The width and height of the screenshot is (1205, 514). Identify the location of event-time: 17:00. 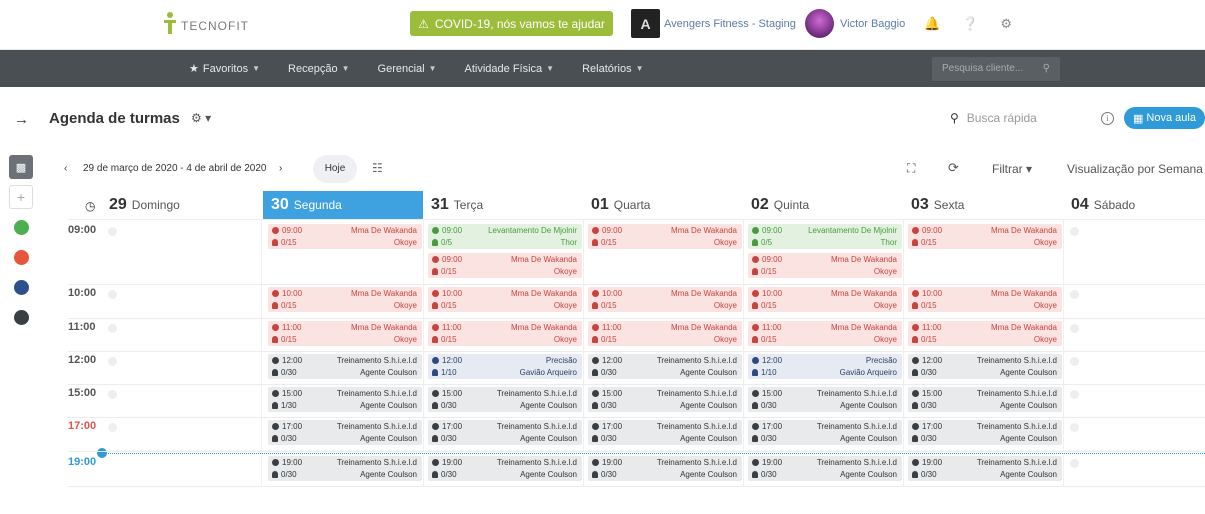
(447, 427).